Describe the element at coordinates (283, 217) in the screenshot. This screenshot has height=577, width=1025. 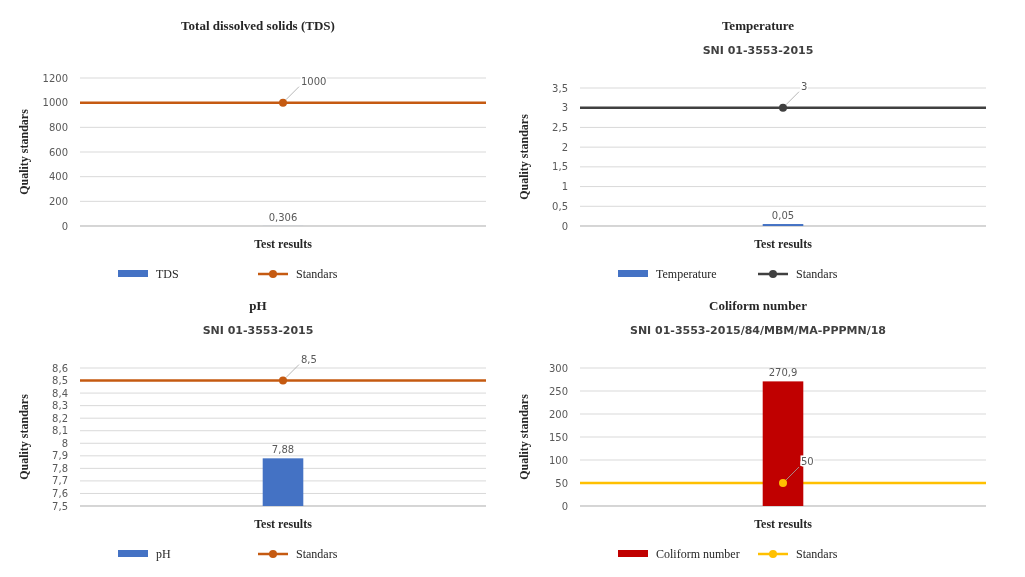
I see `data-label: 0,306` at that location.